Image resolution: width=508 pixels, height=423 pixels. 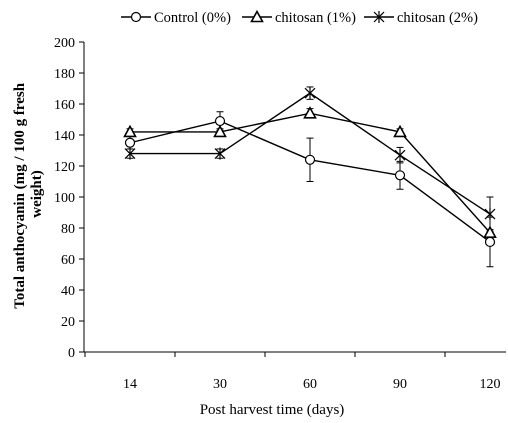 I want to click on y-tick-label: 60, so click(x=68, y=260).